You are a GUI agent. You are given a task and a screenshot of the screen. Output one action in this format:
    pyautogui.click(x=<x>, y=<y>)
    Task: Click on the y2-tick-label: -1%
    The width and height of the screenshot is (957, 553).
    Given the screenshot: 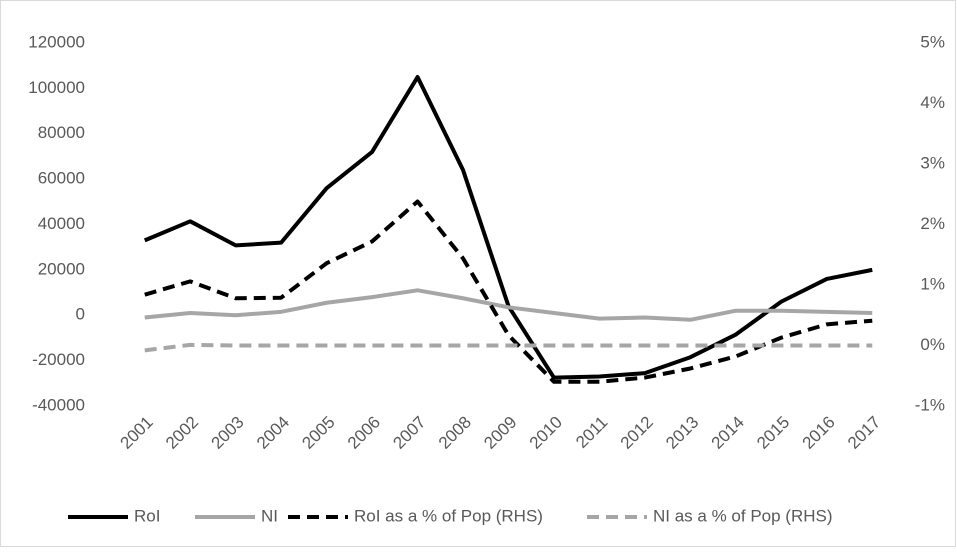 What is the action you would take?
    pyautogui.click(x=930, y=404)
    